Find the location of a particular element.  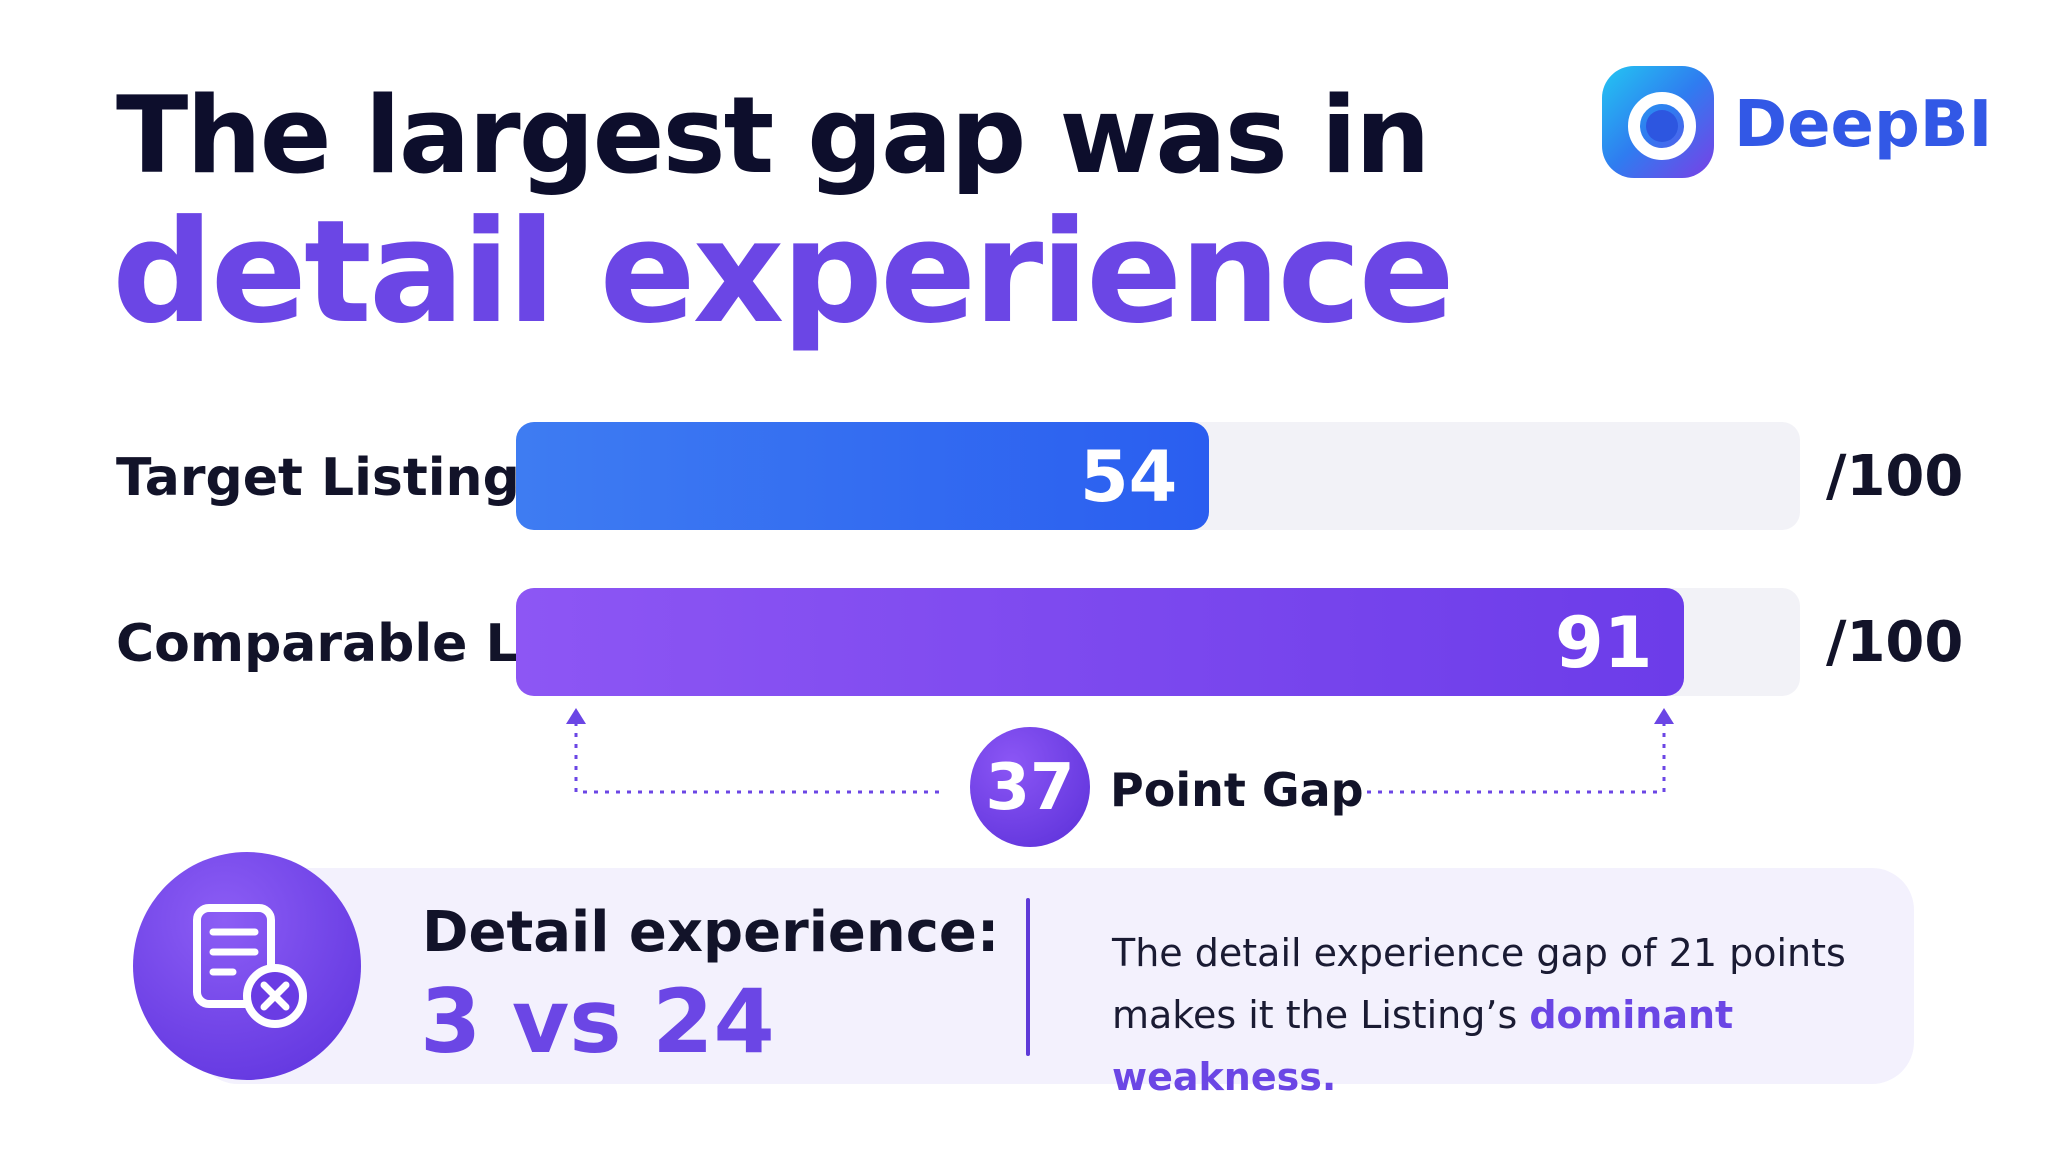

bar-track-target: 54 is located at coordinates (1158, 476).